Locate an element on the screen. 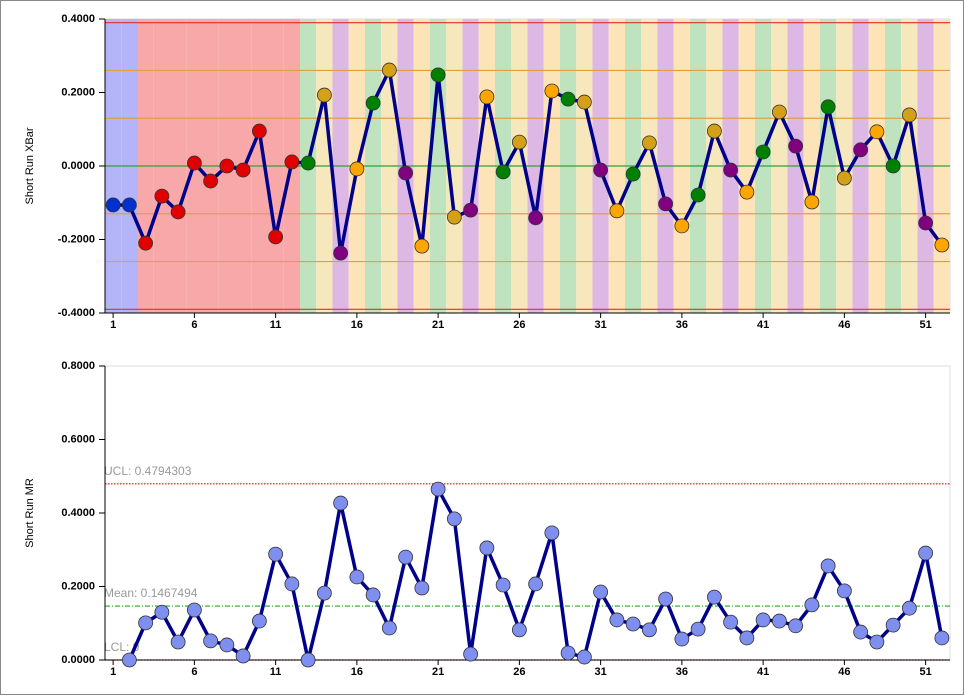  x-tick-label: 46 is located at coordinates (844, 325).